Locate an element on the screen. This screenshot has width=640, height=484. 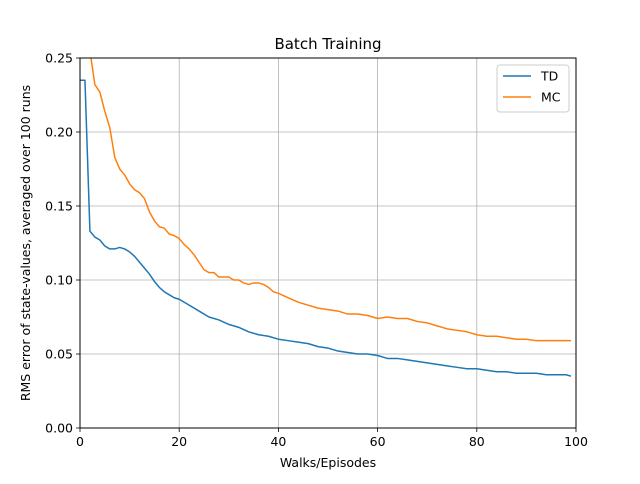
x-tick-label: 20 is located at coordinates (179, 441).